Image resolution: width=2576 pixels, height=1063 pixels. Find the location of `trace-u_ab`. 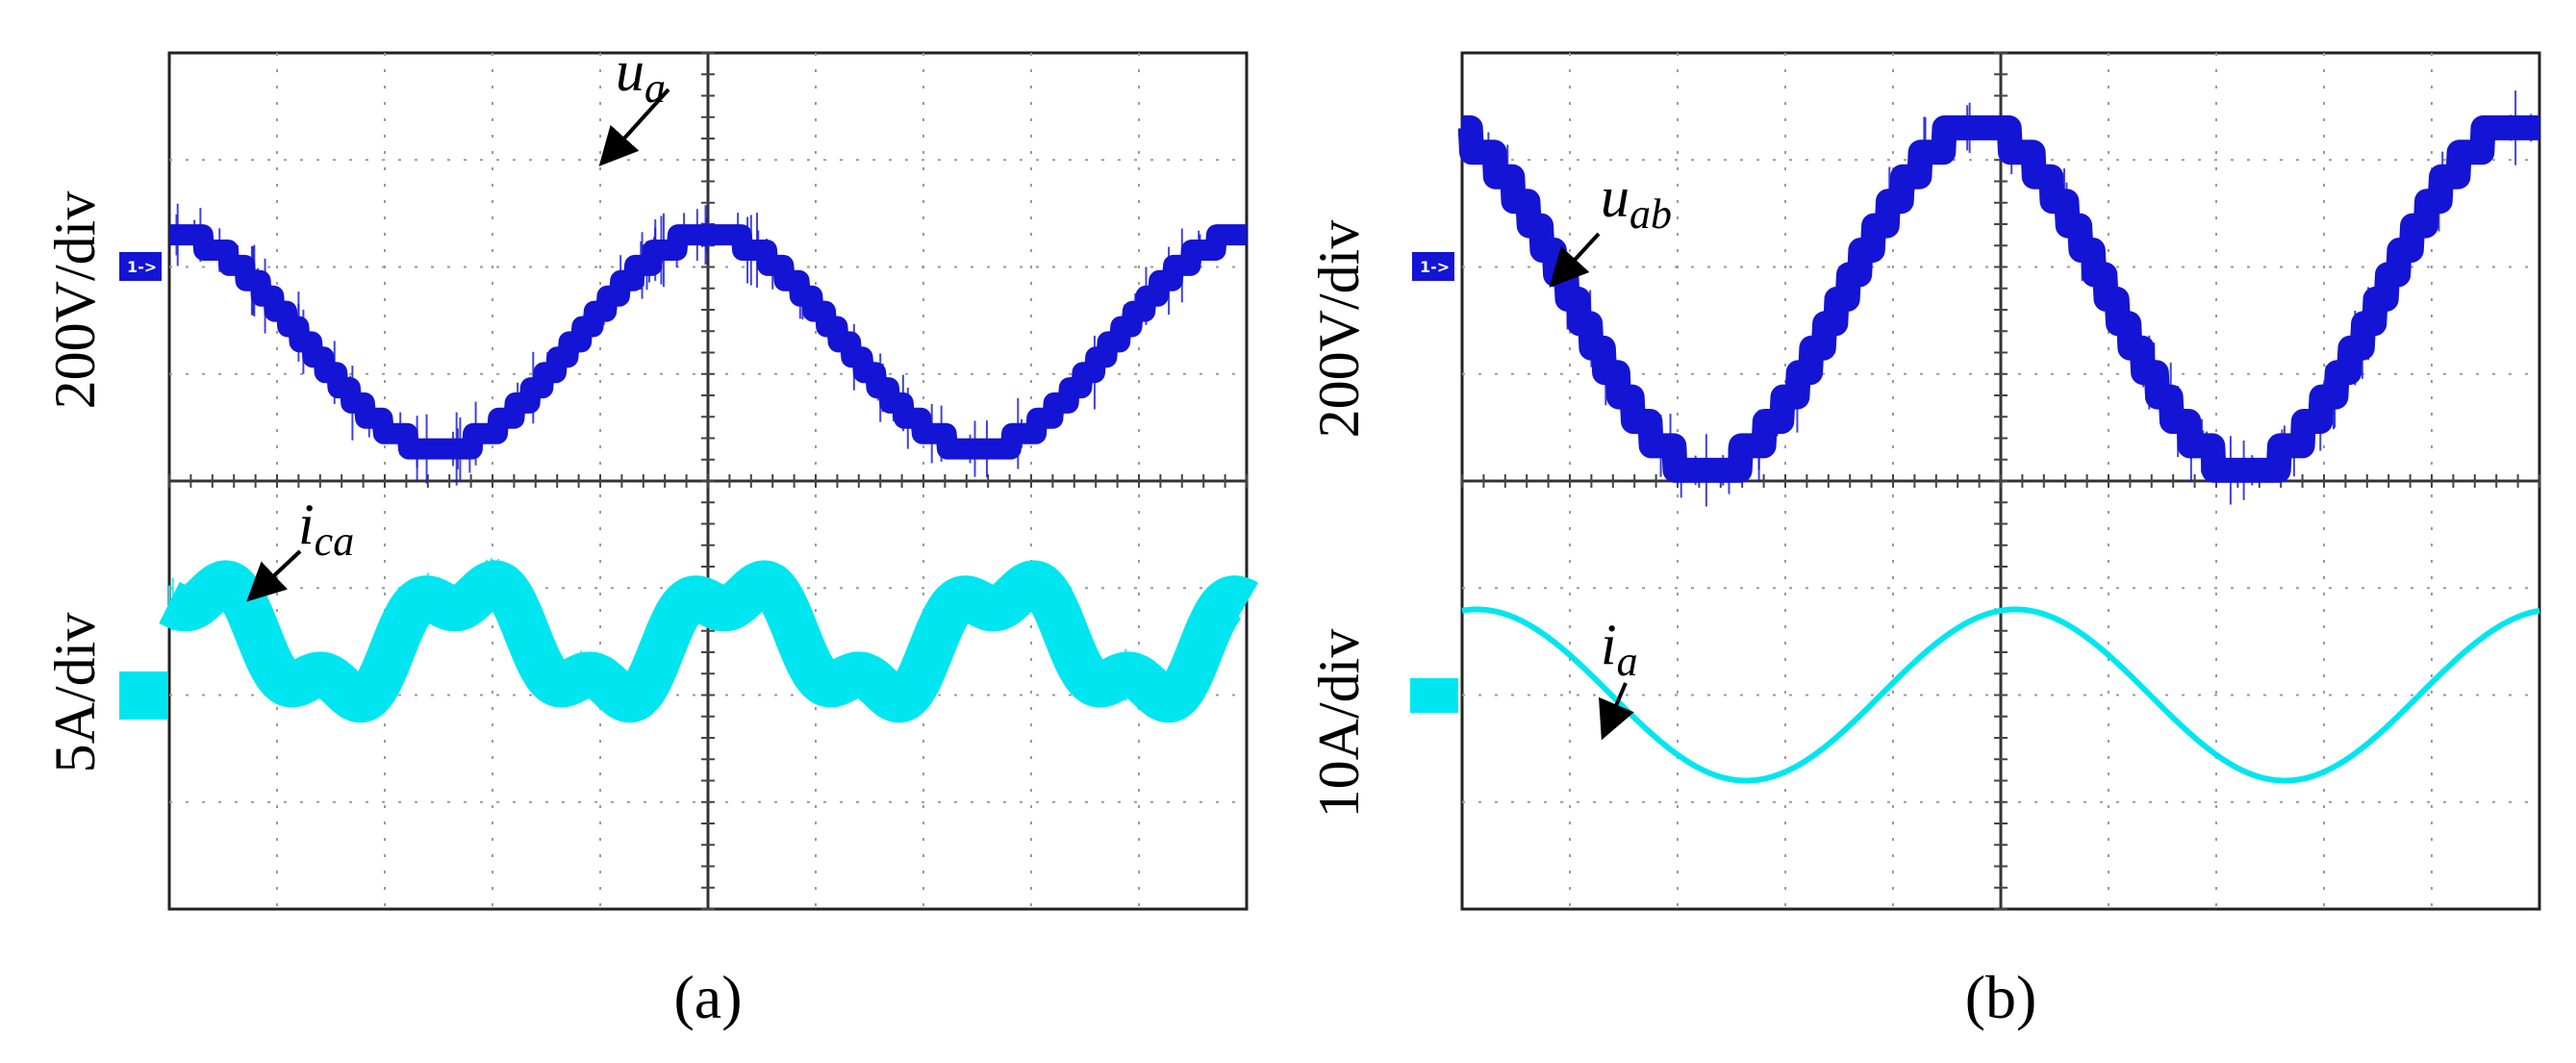

trace-u_ab is located at coordinates (2001, 298).